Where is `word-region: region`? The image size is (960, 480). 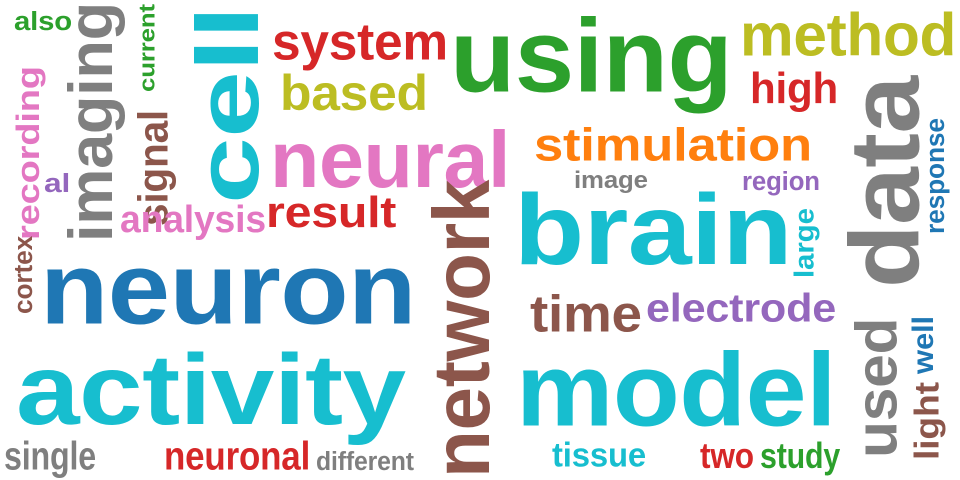 word-region: region is located at coordinates (781, 181).